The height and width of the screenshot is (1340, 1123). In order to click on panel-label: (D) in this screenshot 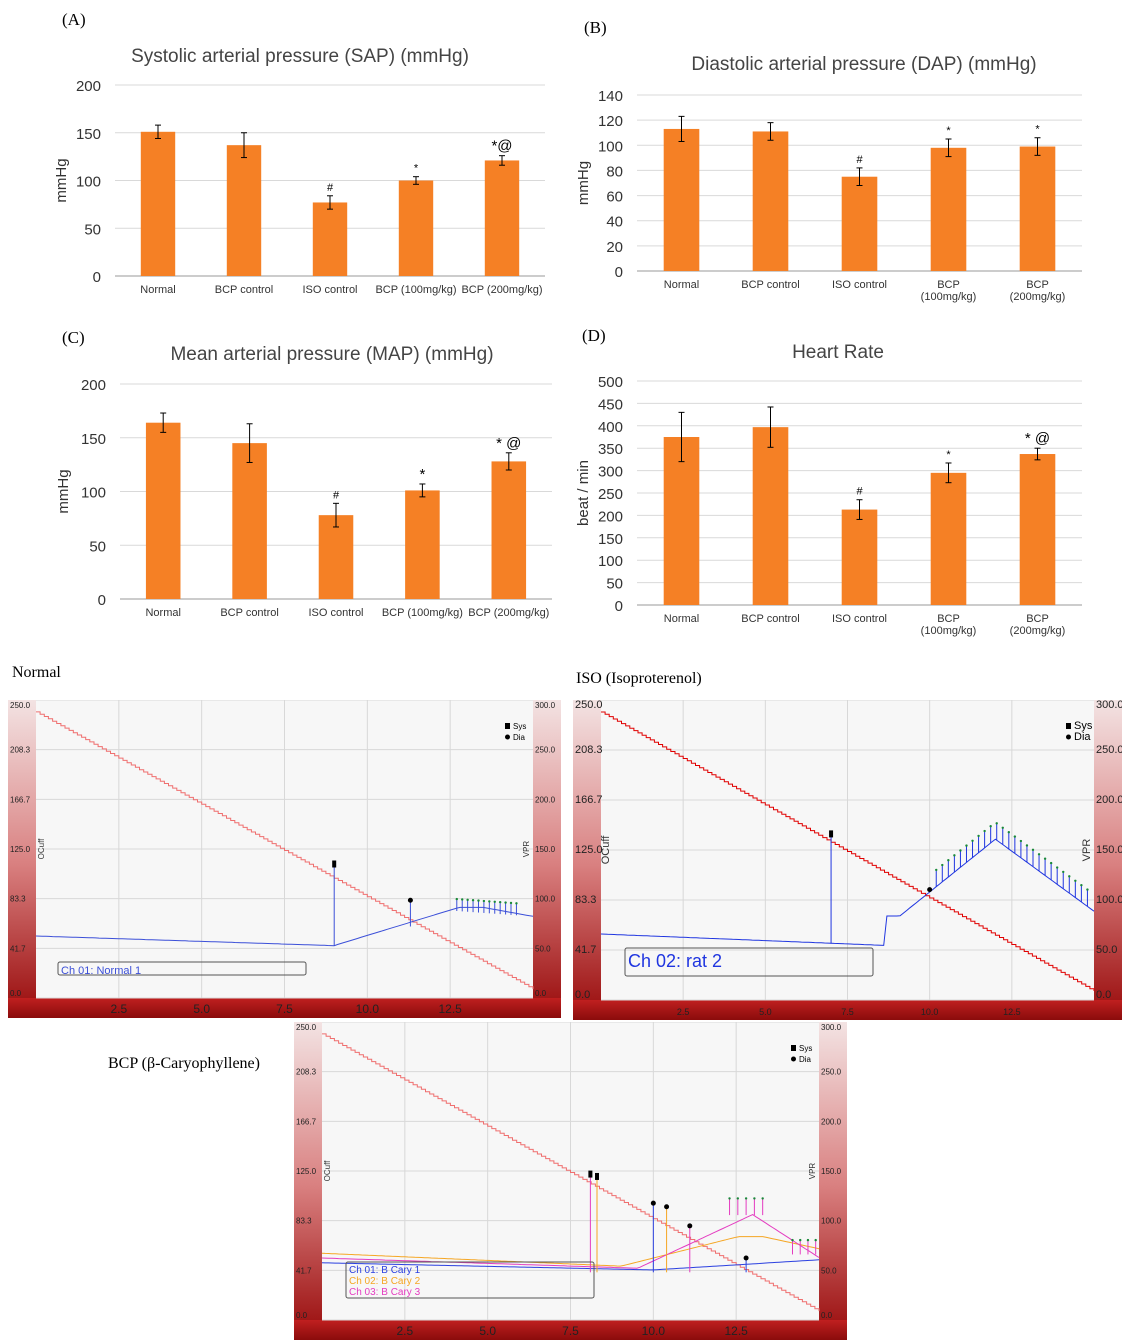, I will do `click(594, 335)`.